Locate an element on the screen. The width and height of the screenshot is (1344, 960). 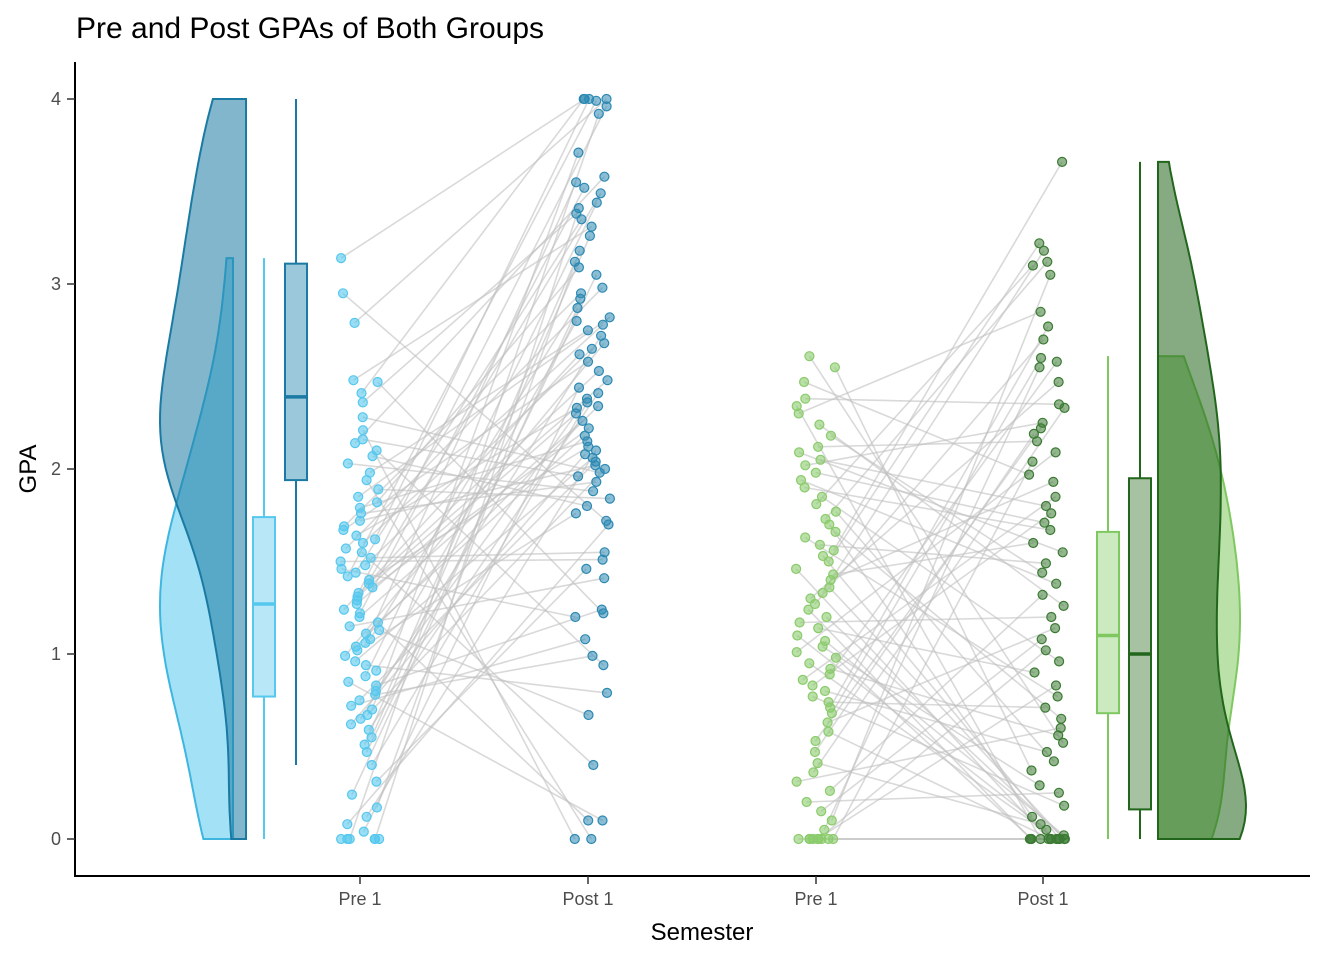
group1-post-violin is located at coordinates (202, 469).